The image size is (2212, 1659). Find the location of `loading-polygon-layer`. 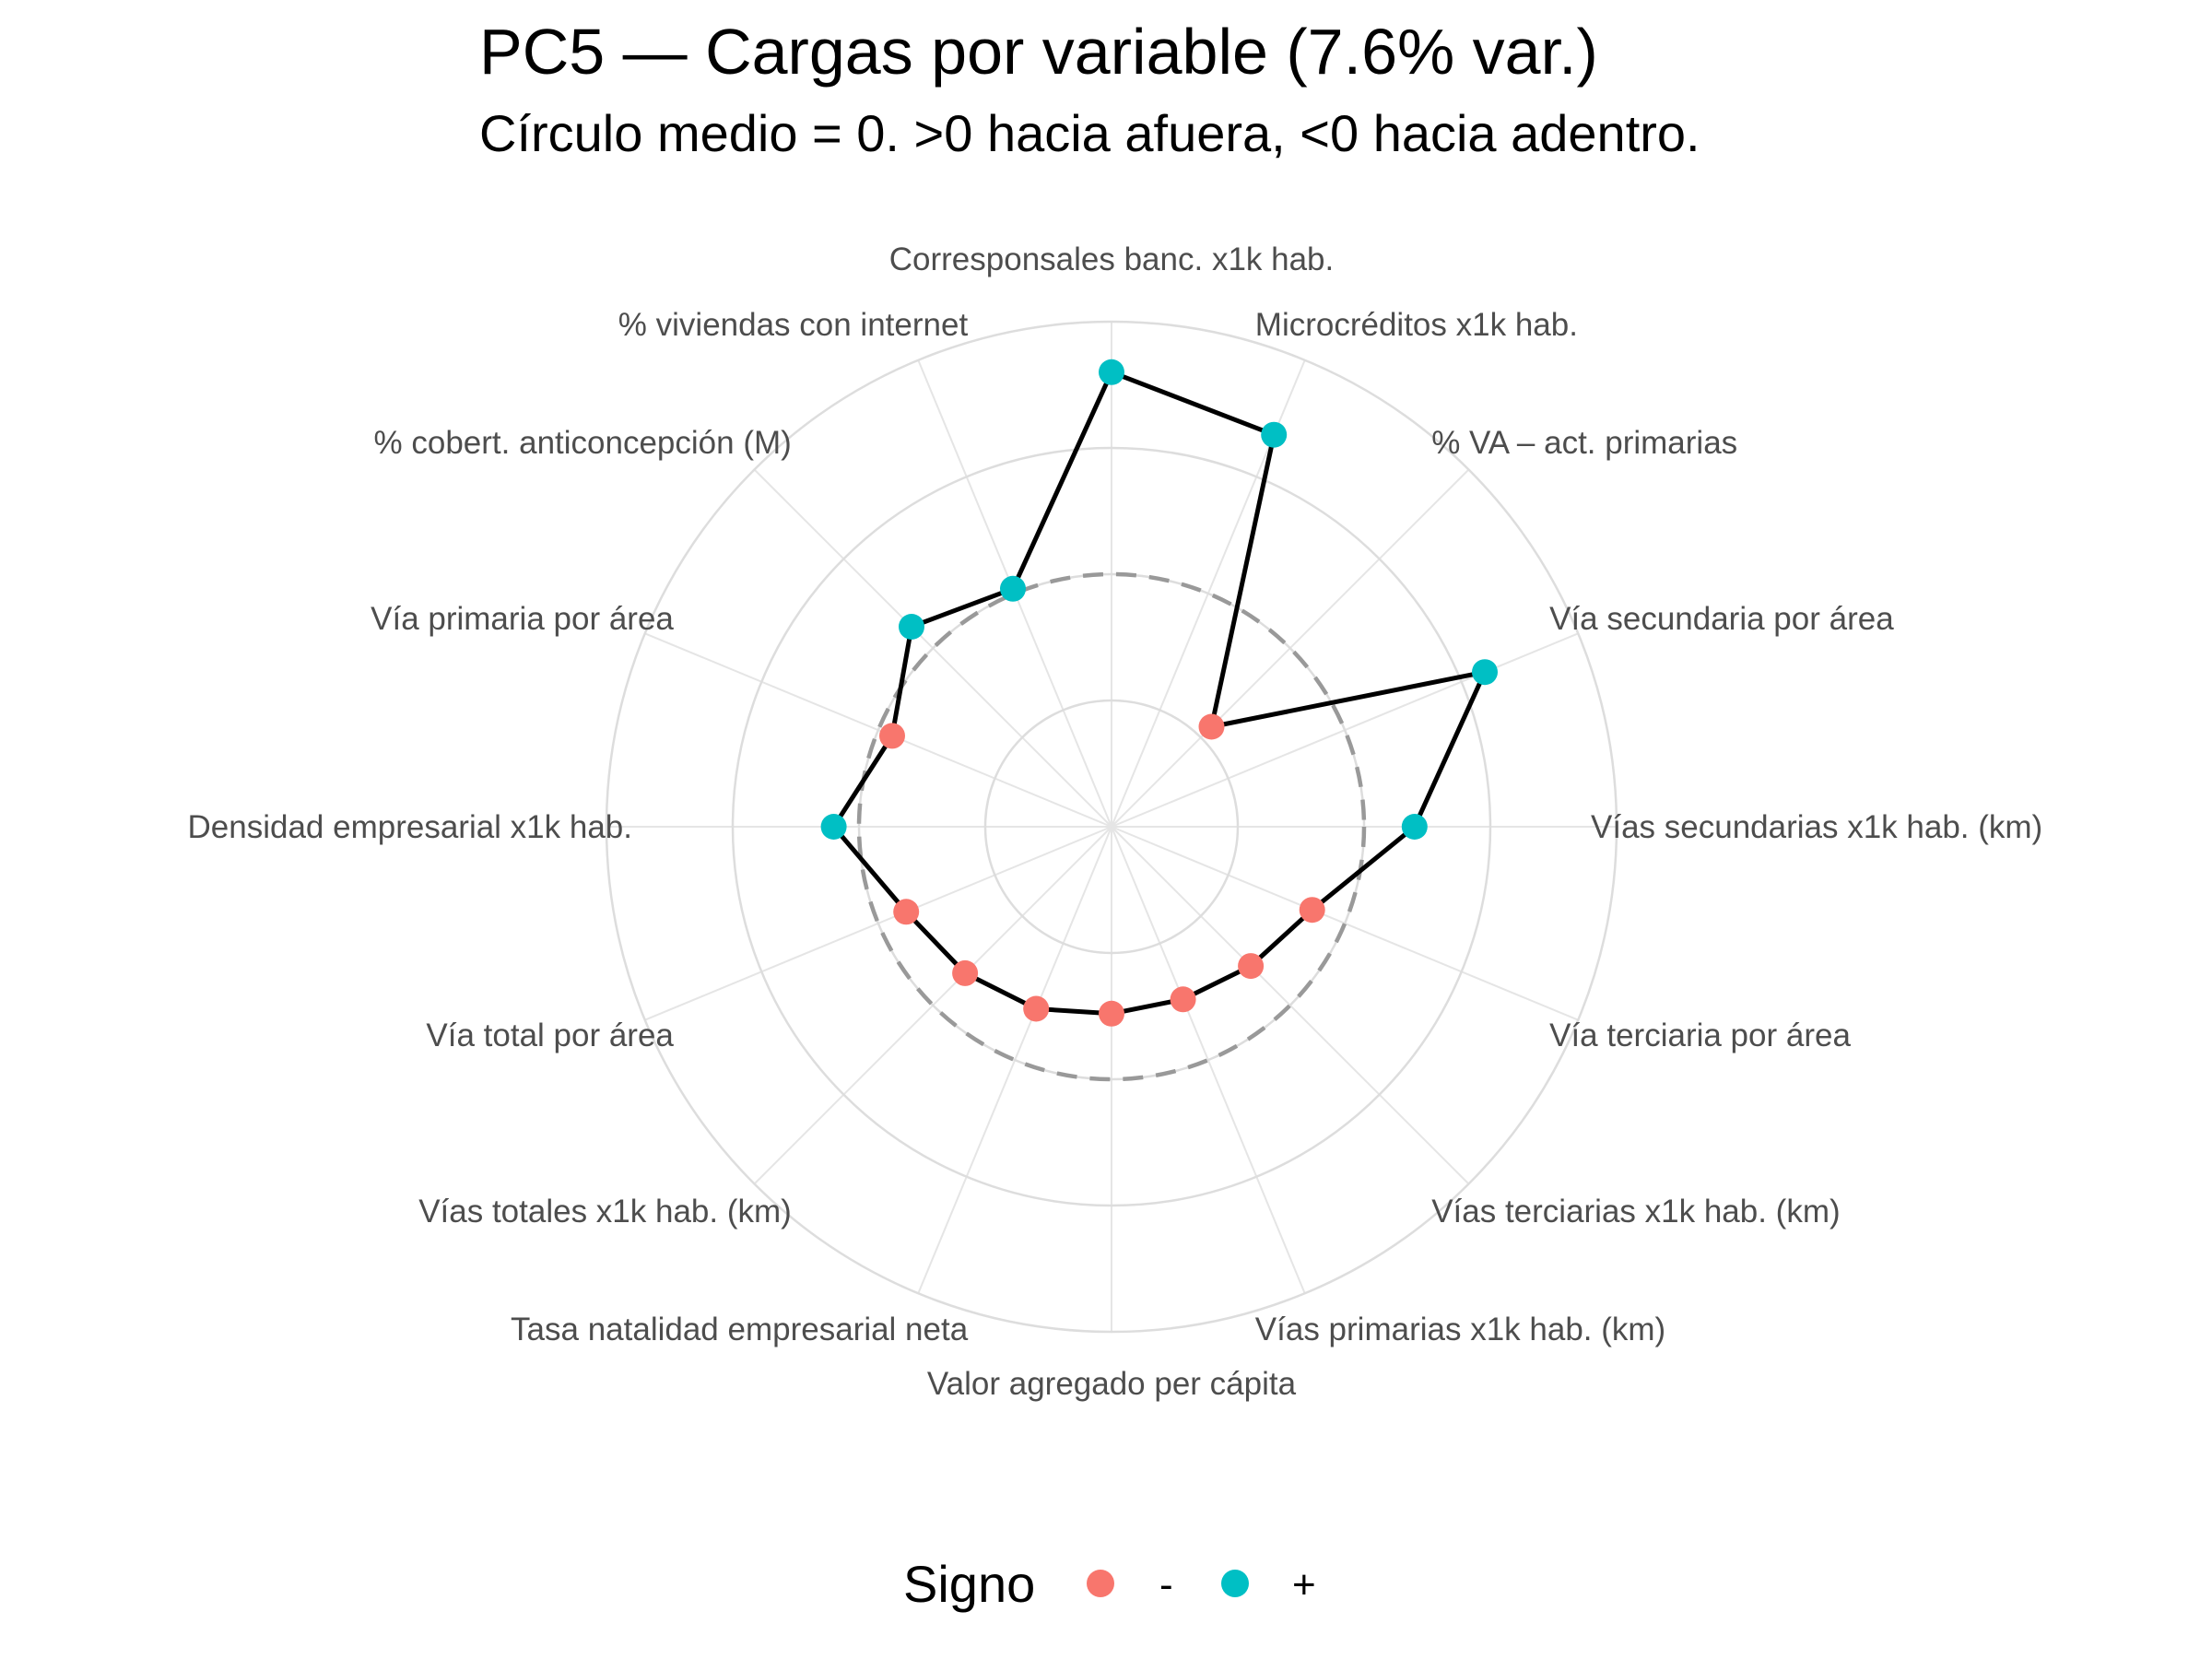

loading-polygon-layer is located at coordinates (1159, 693).